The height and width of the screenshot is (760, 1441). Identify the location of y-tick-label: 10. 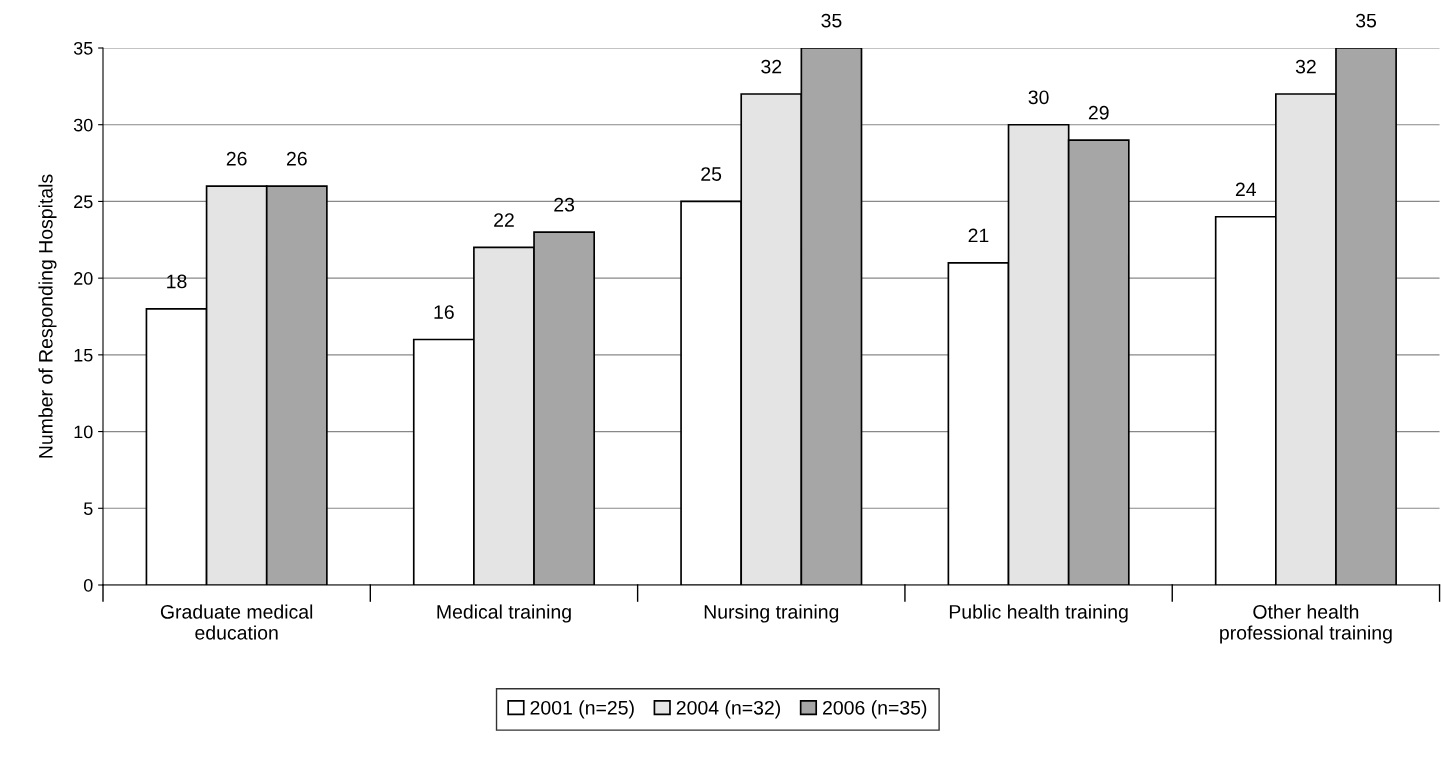
(83, 432).